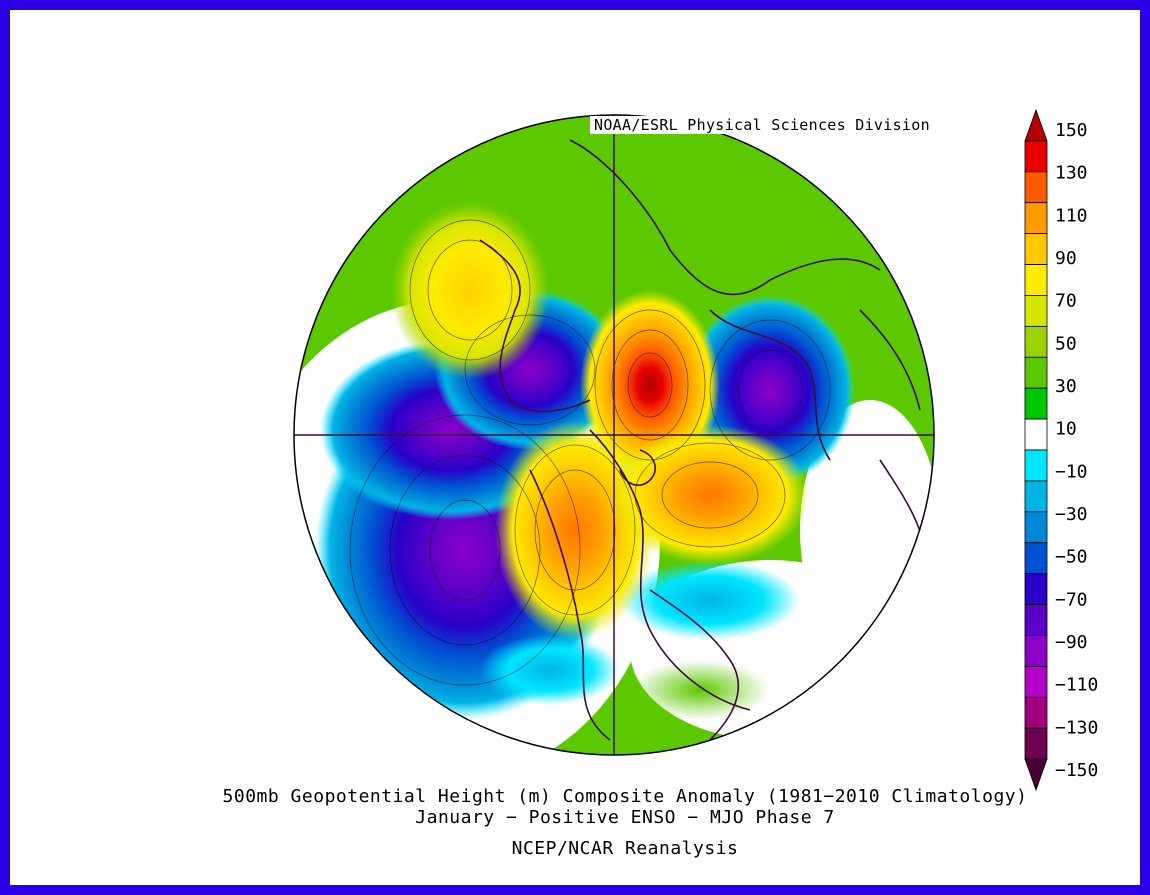 This screenshot has height=895, width=1150. What do you see at coordinates (1071, 514) in the screenshot?
I see `colorbar-tick-label: −30` at bounding box center [1071, 514].